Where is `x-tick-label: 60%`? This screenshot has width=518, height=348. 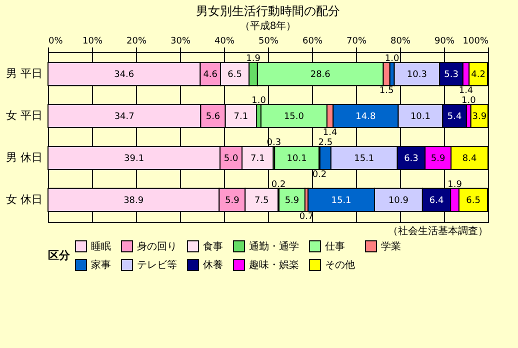
x-tick-label: 60% is located at coordinates (312, 41).